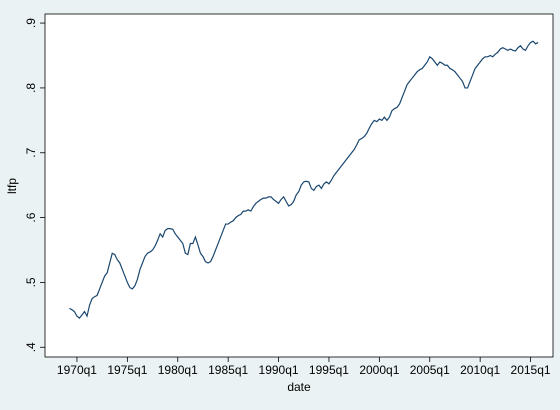 This screenshot has width=560, height=410. I want to click on x-tick-label: 1990q1, so click(279, 370).